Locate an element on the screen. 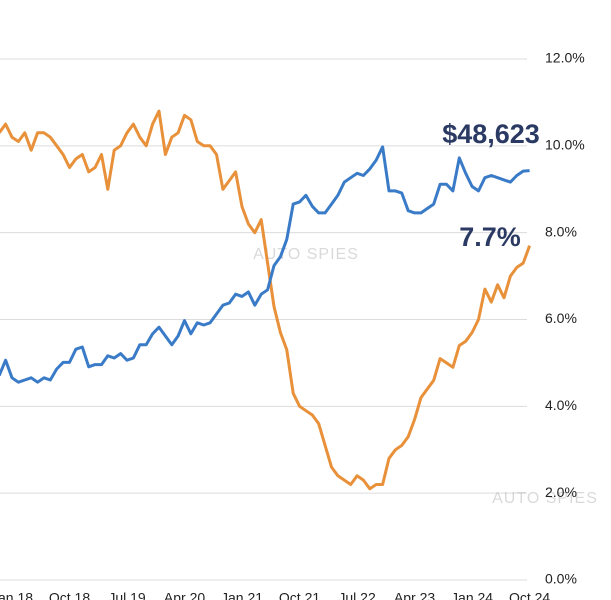  x-tick-label: Oct 24 is located at coordinates (529, 595).